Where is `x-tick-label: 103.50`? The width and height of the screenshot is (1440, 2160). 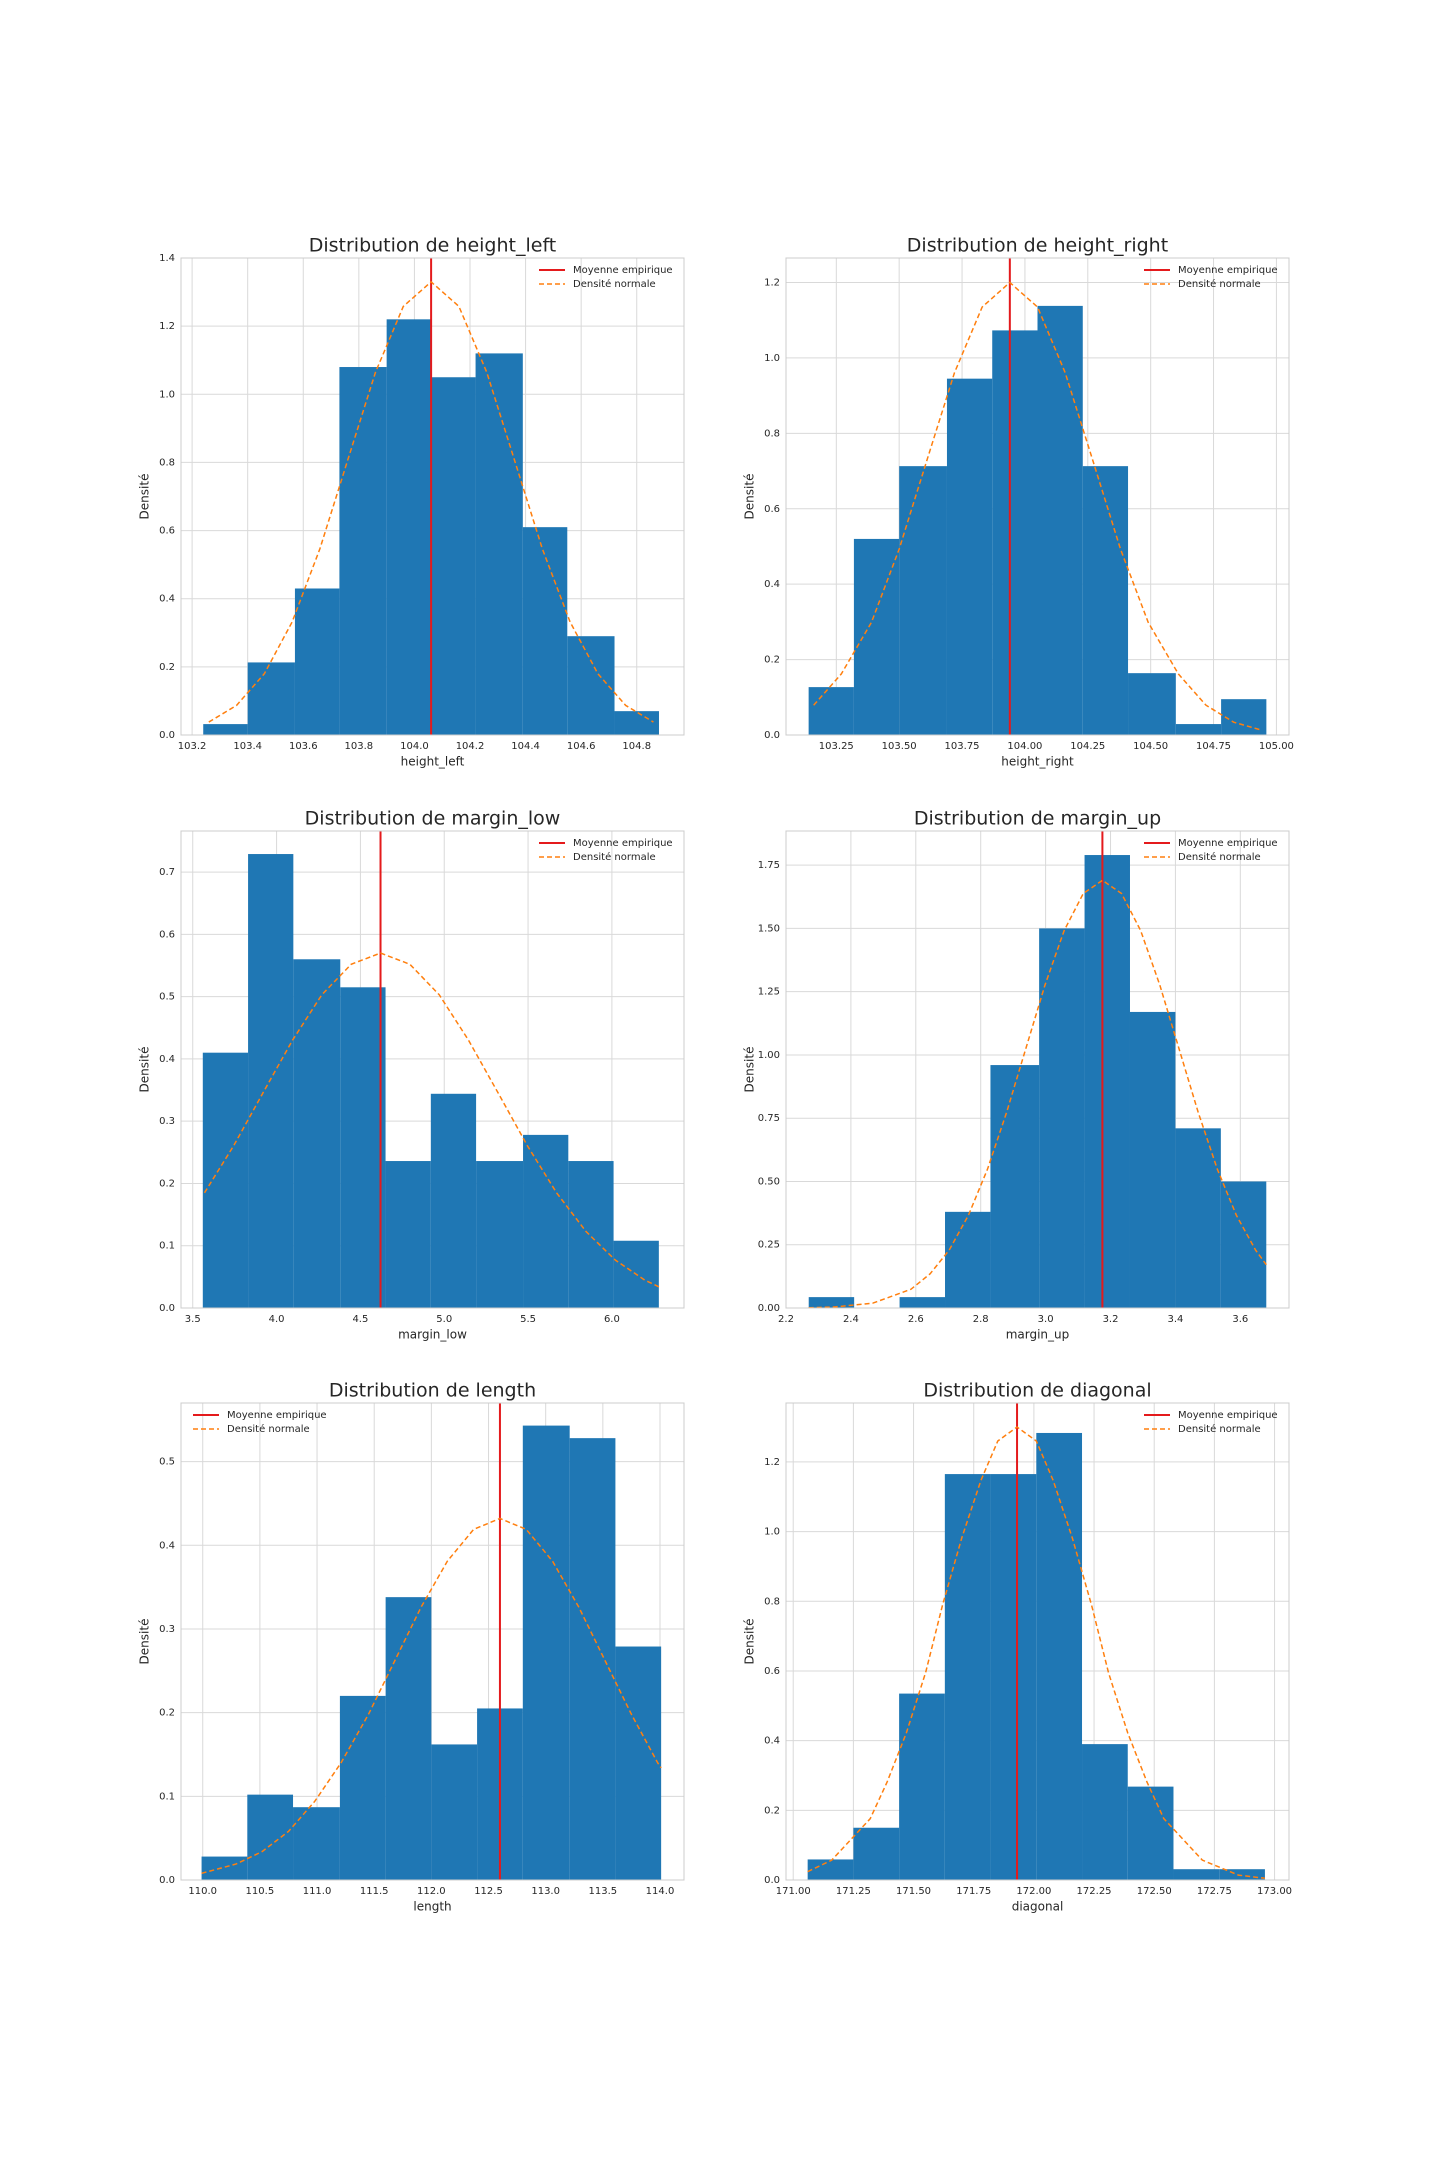
x-tick-label: 103.50 is located at coordinates (899, 746).